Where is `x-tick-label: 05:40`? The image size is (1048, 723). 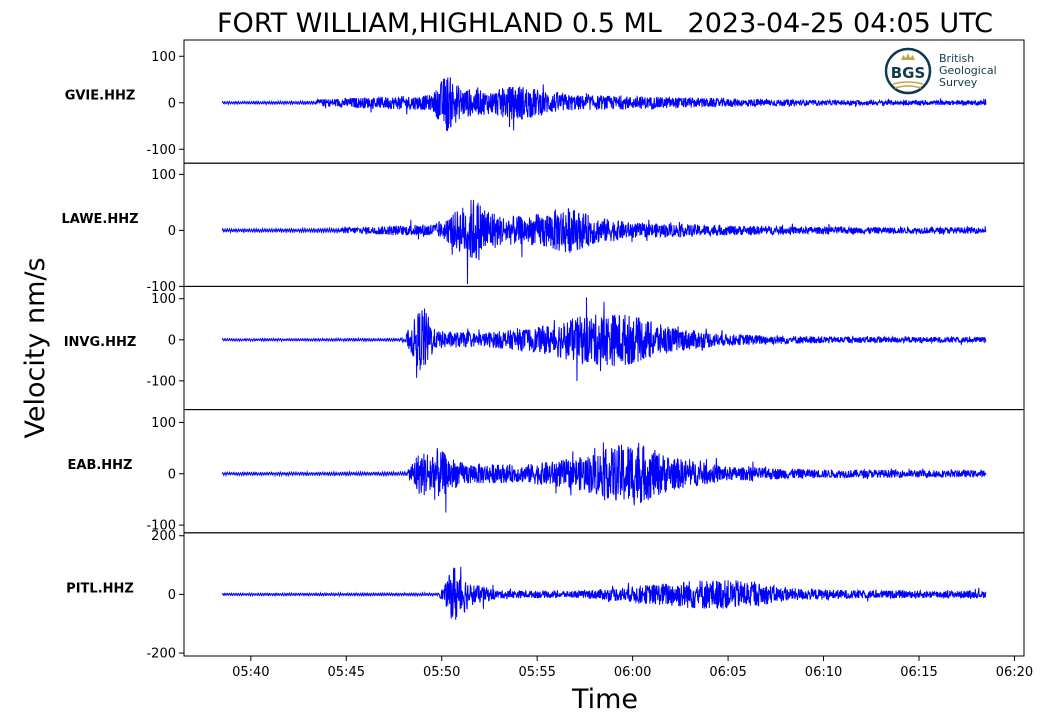 x-tick-label: 05:40 is located at coordinates (250, 672).